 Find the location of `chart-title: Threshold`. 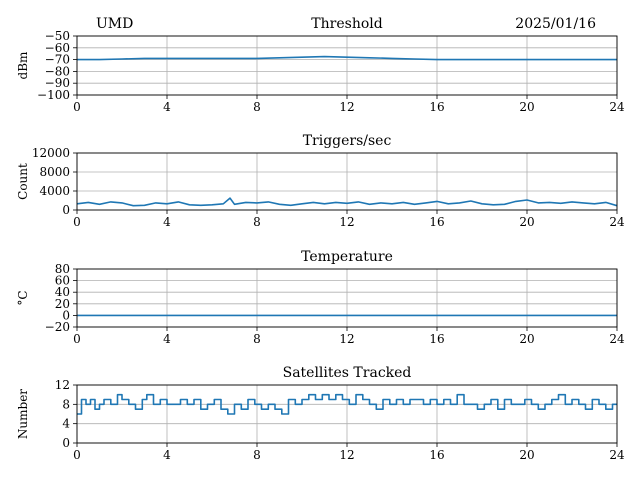

chart-title: Threshold is located at coordinates (346, 24).